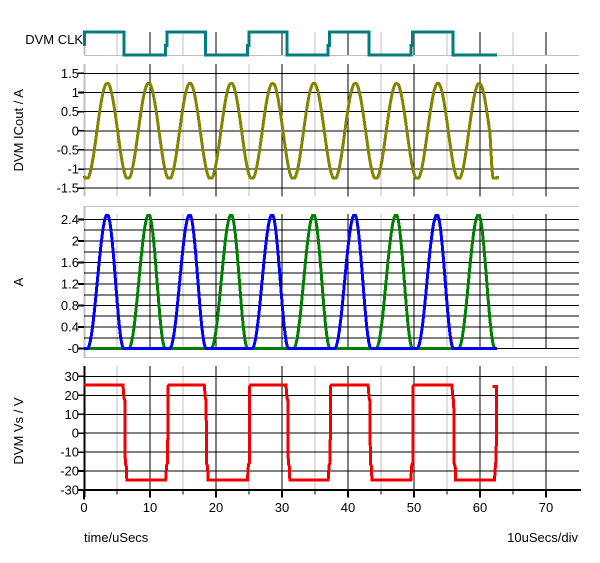 The image size is (600, 563). What do you see at coordinates (18, 130) in the screenshot?
I see `svg-text: DVM ICout / A` at bounding box center [18, 130].